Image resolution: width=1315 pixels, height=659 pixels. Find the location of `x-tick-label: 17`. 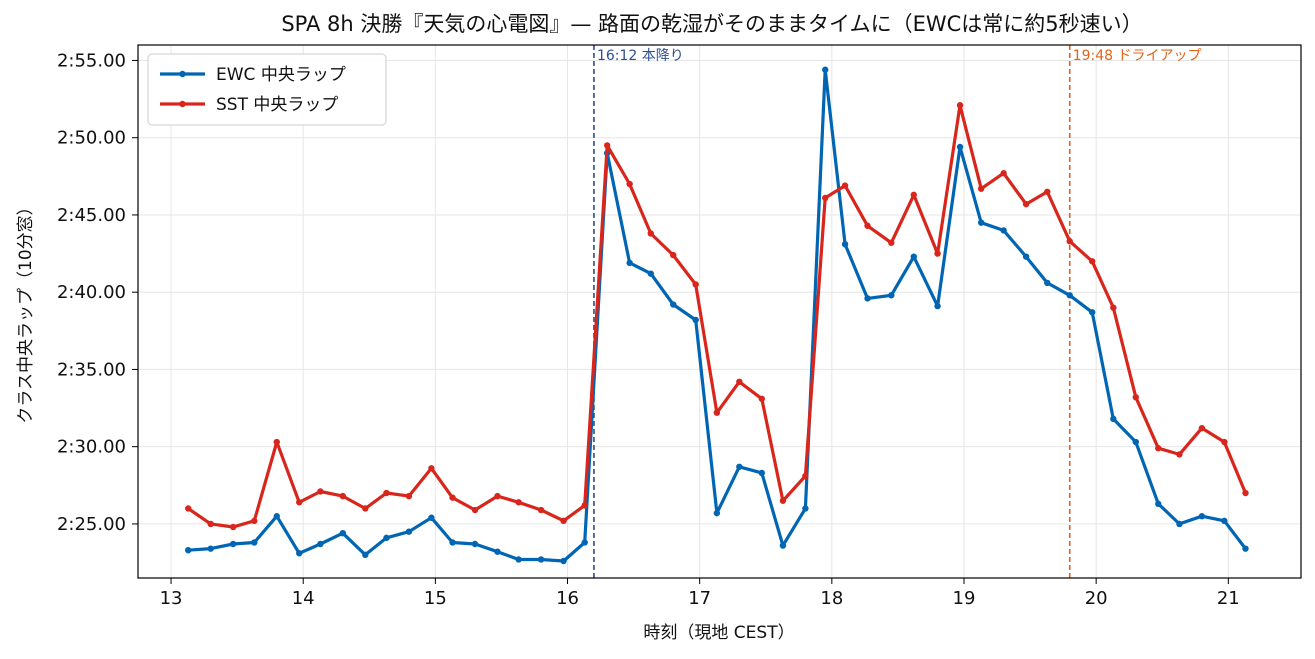

x-tick-label: 17 is located at coordinates (699, 598).